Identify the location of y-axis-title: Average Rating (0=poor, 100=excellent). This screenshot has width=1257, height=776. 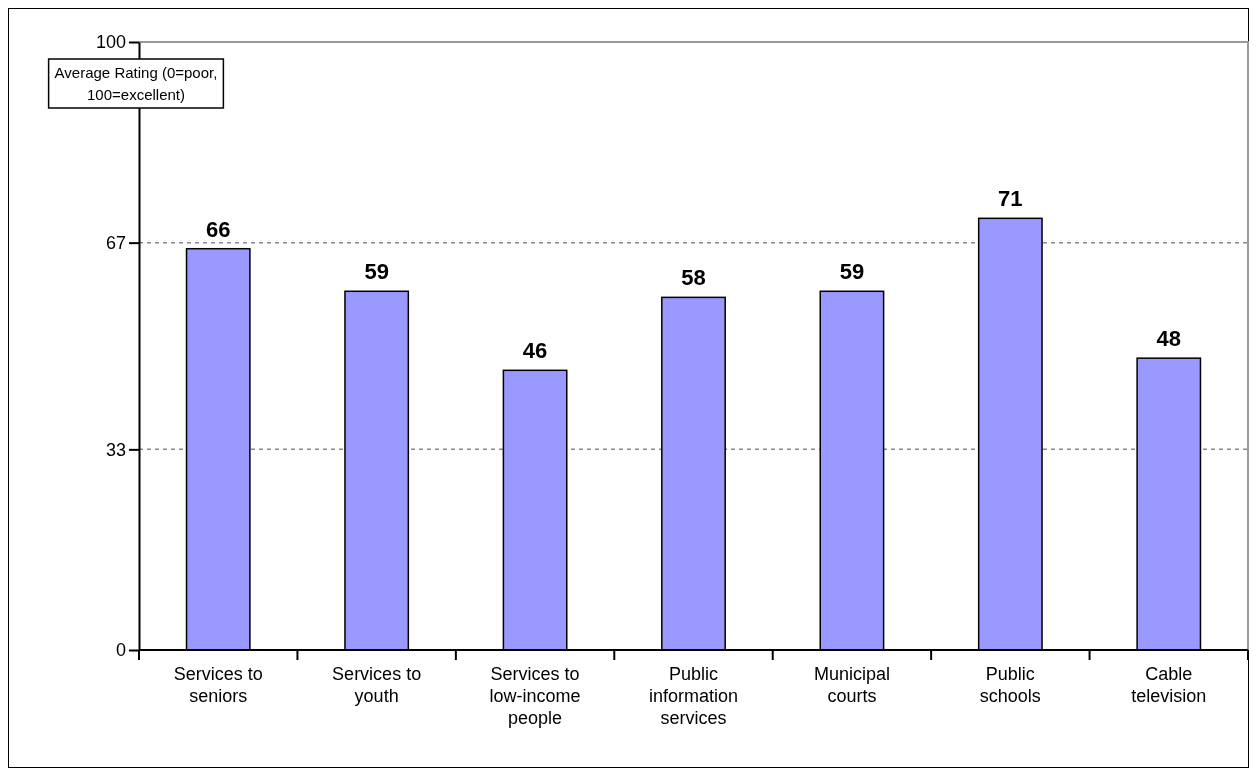
(136, 83).